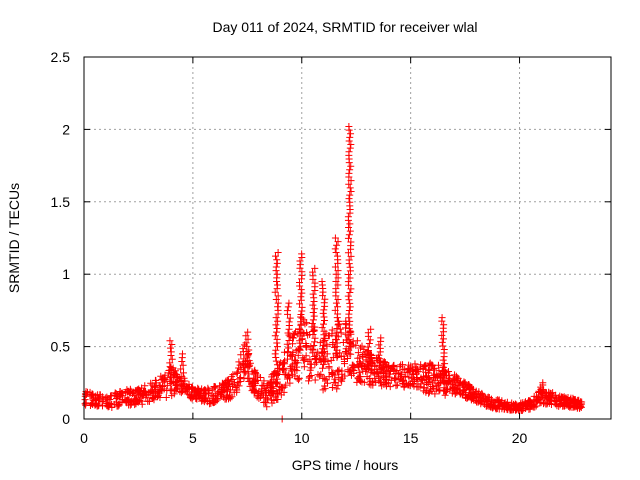 The width and height of the screenshot is (640, 480). Describe the element at coordinates (193, 438) in the screenshot. I see `x-tick-label: 5` at that location.